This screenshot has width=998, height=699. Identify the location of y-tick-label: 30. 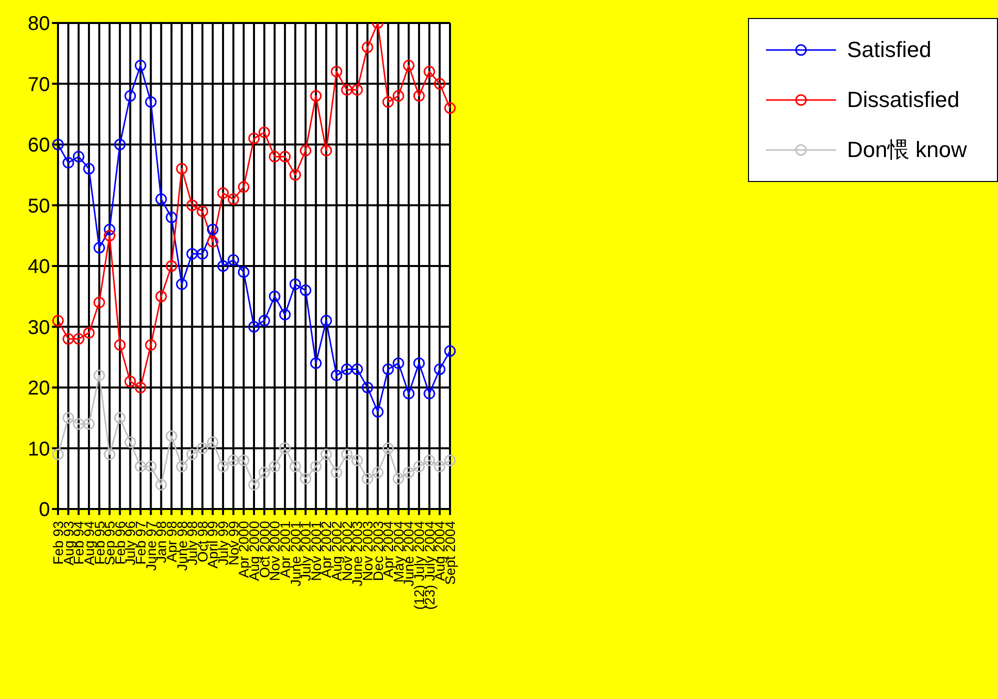
(39, 327).